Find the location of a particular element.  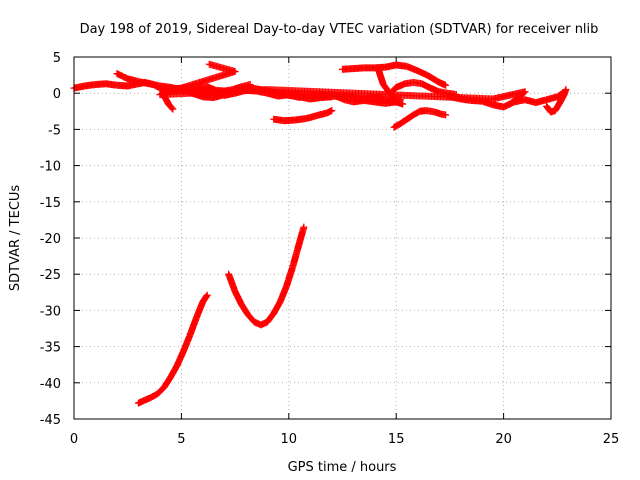

y-tick-label: 0 is located at coordinates (57, 94).